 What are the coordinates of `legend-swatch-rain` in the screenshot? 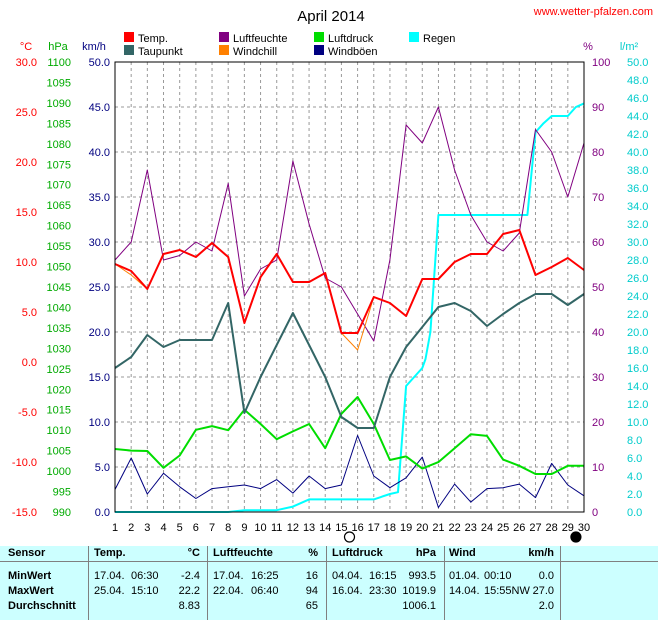 It's located at (414, 37).